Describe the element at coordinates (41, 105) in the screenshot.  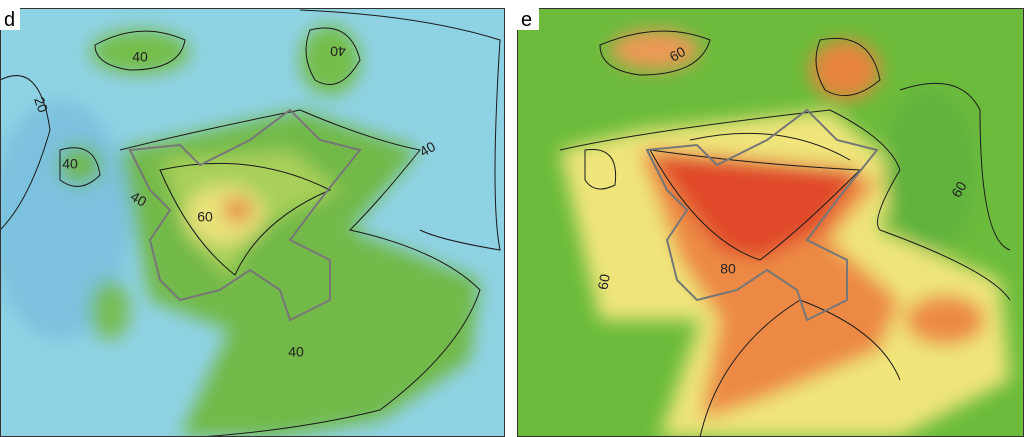
I see `contour-label: 20` at that location.